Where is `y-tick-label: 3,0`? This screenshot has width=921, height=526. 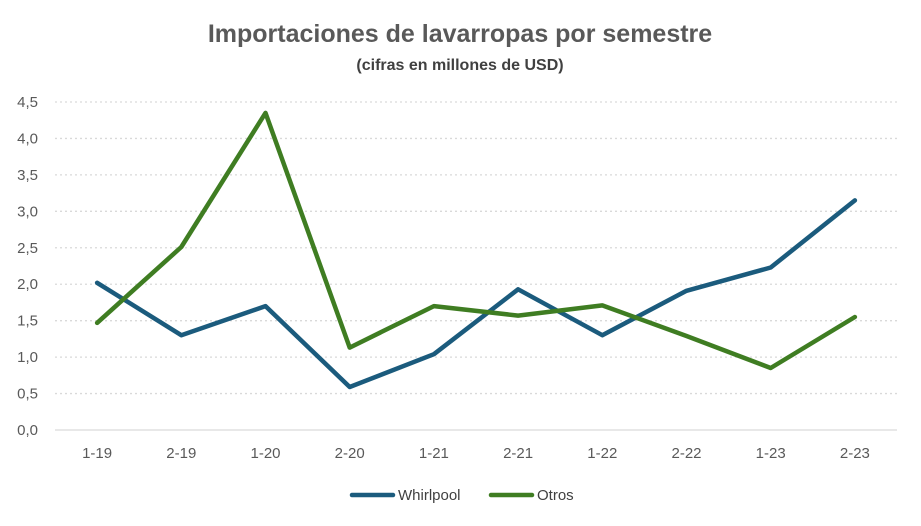
y-tick-label: 3,0 is located at coordinates (27, 211).